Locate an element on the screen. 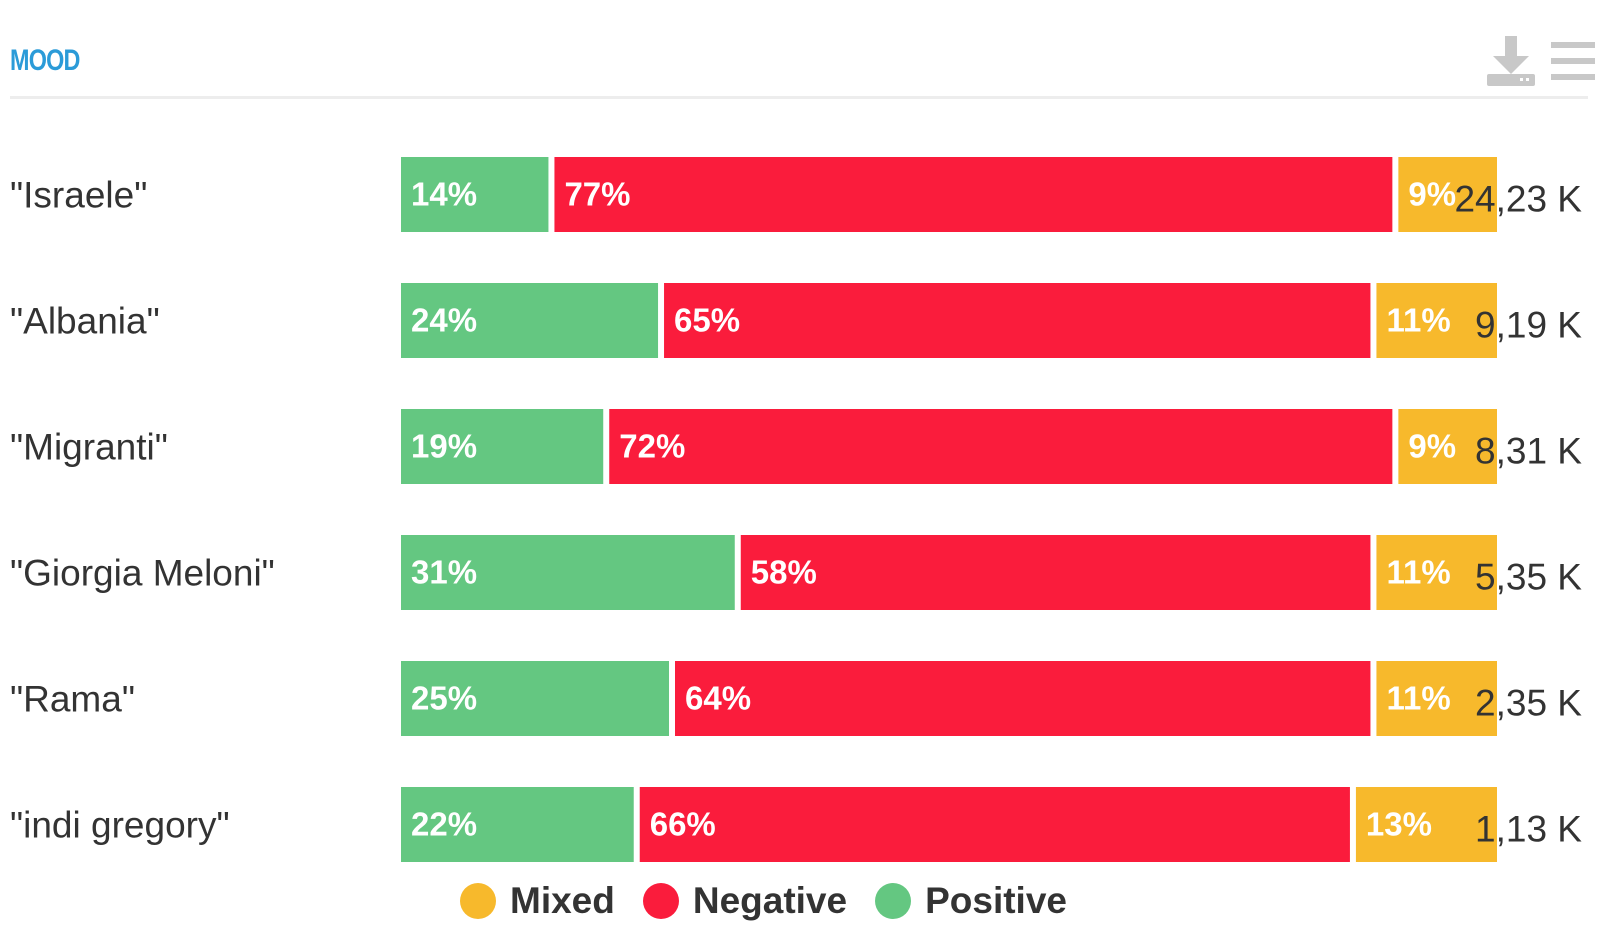 This screenshot has height=951, width=1600. download-button is located at coordinates (1511, 62).